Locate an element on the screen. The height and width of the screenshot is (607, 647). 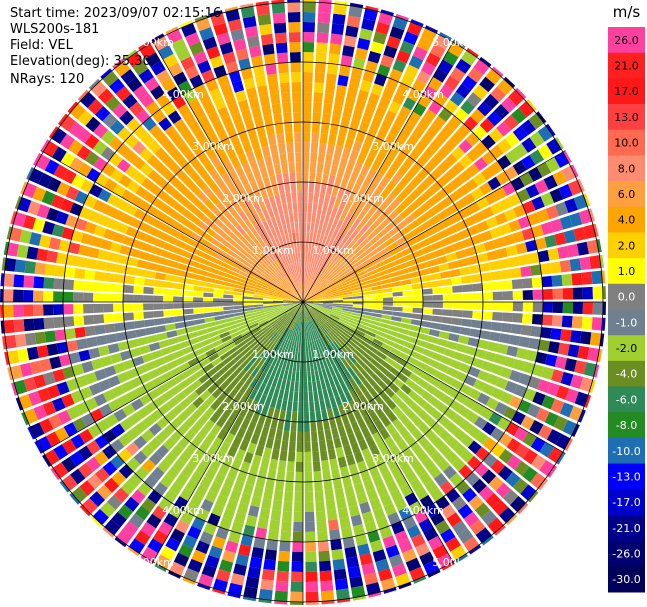
ring-label: 2.00km is located at coordinates (243, 198).